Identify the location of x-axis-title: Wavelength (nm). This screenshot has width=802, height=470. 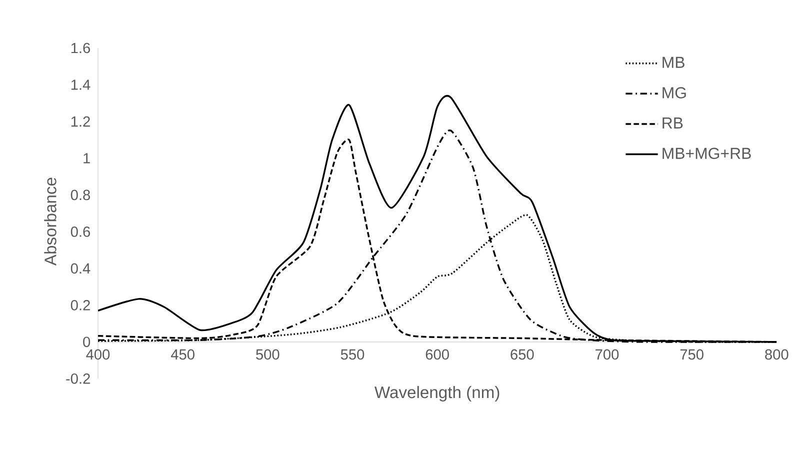
(437, 394).